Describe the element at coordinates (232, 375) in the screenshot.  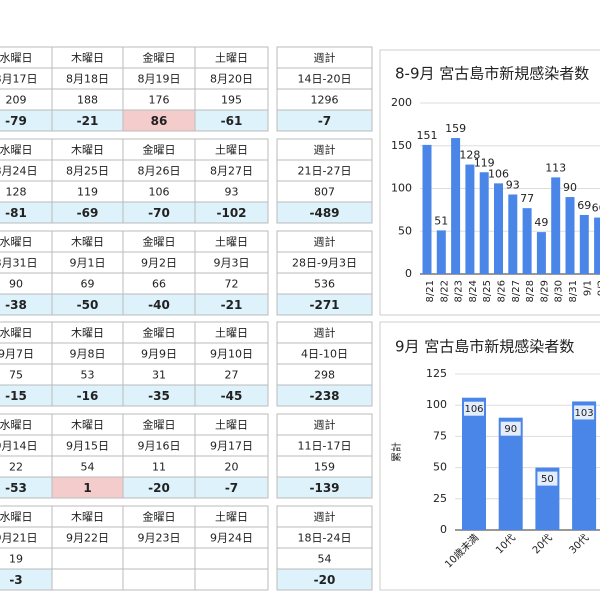
I see `count: 27` at that location.